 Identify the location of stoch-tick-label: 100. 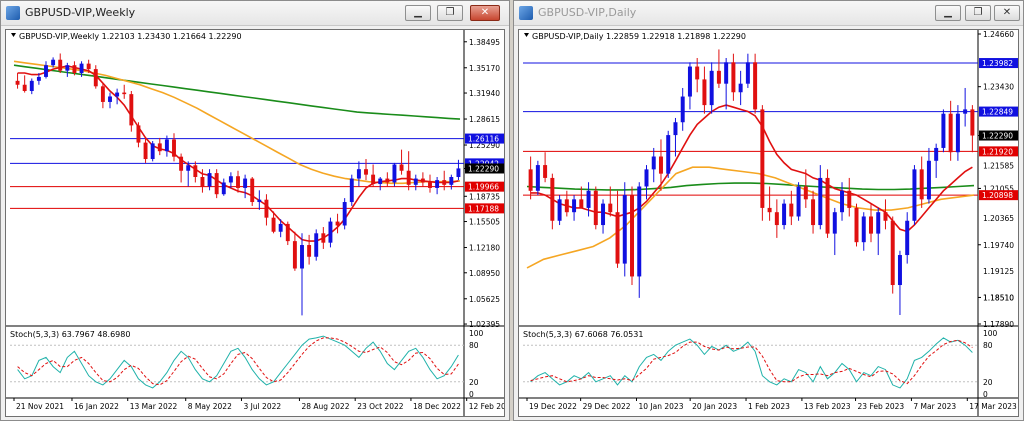
(990, 333).